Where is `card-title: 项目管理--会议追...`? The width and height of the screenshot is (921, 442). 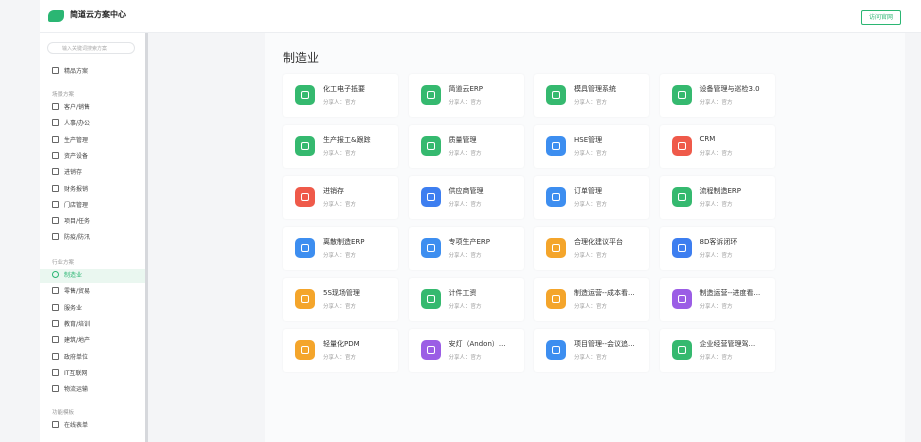
card-title: 项目管理--会议追... is located at coordinates (604, 344).